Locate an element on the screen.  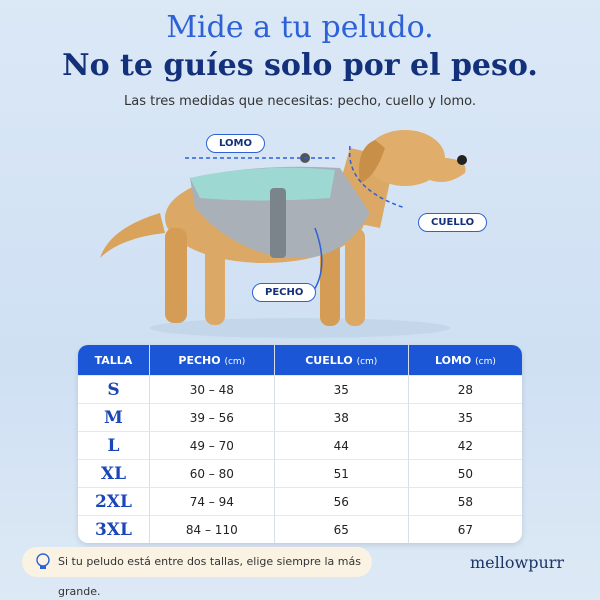
table-header: LOMO (cm) is located at coordinates (464, 360).